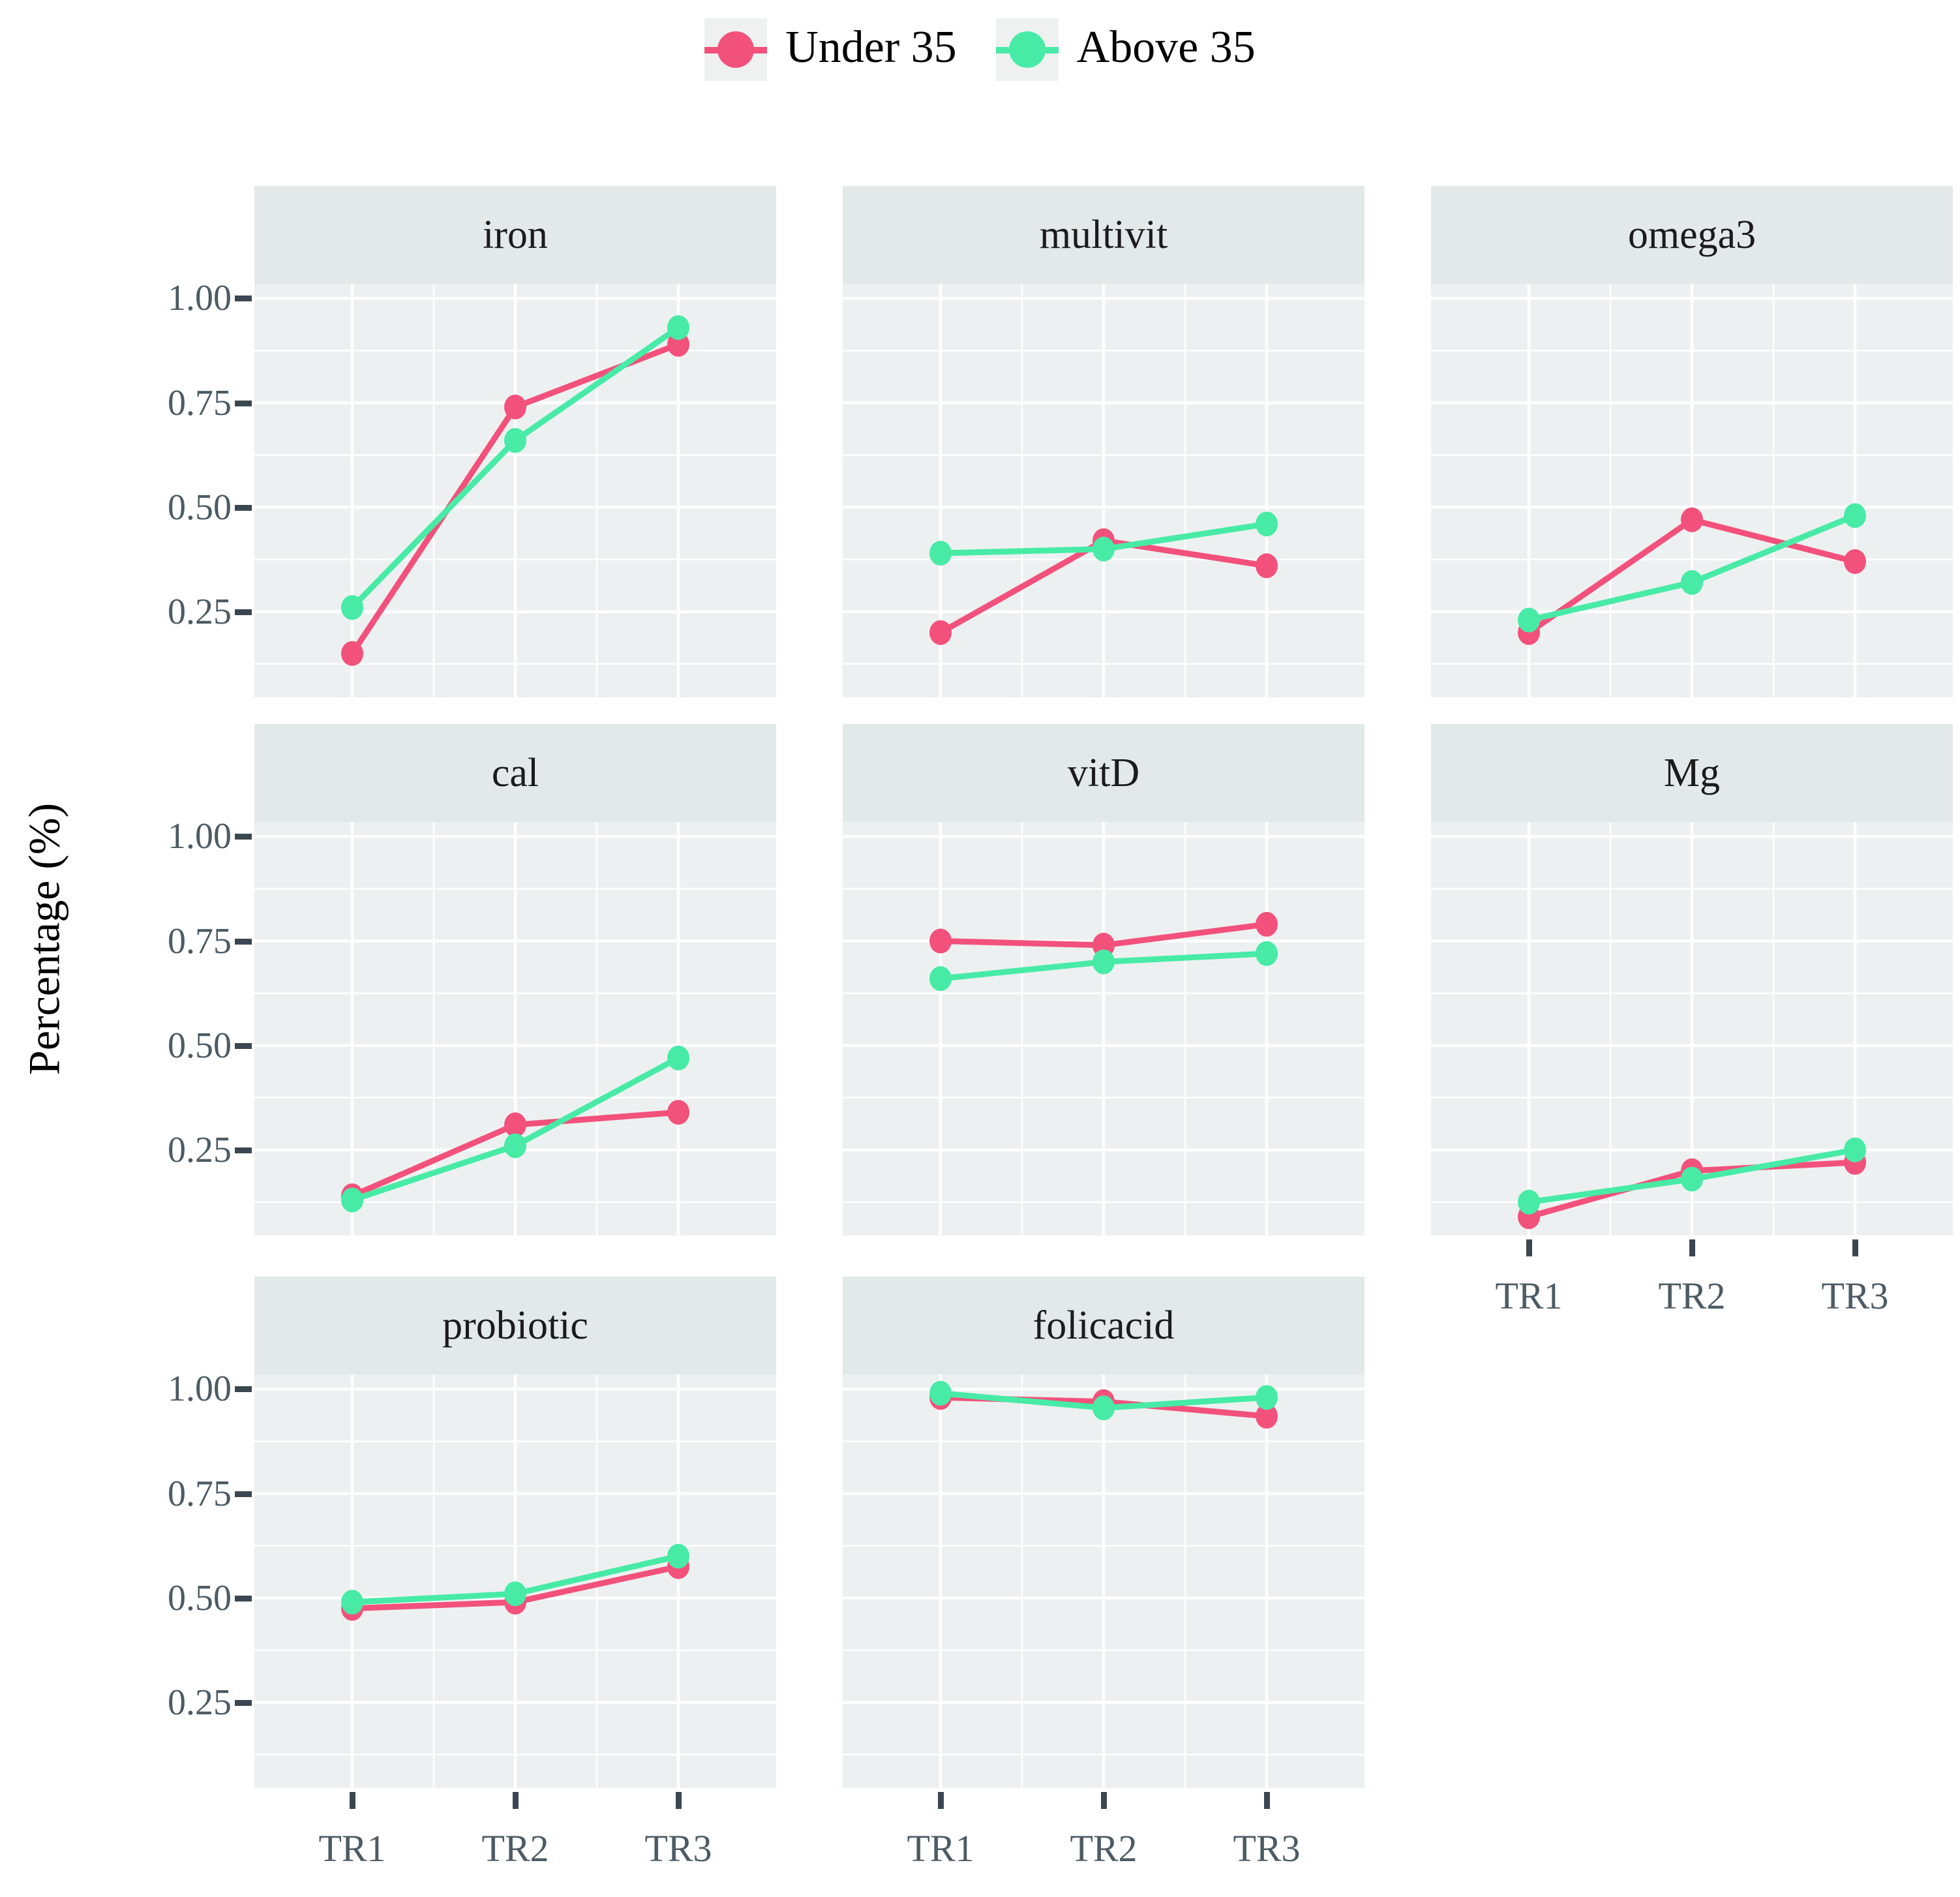  What do you see at coordinates (352, 1602) in the screenshot?
I see `data-point-probiotic-TR1` at bounding box center [352, 1602].